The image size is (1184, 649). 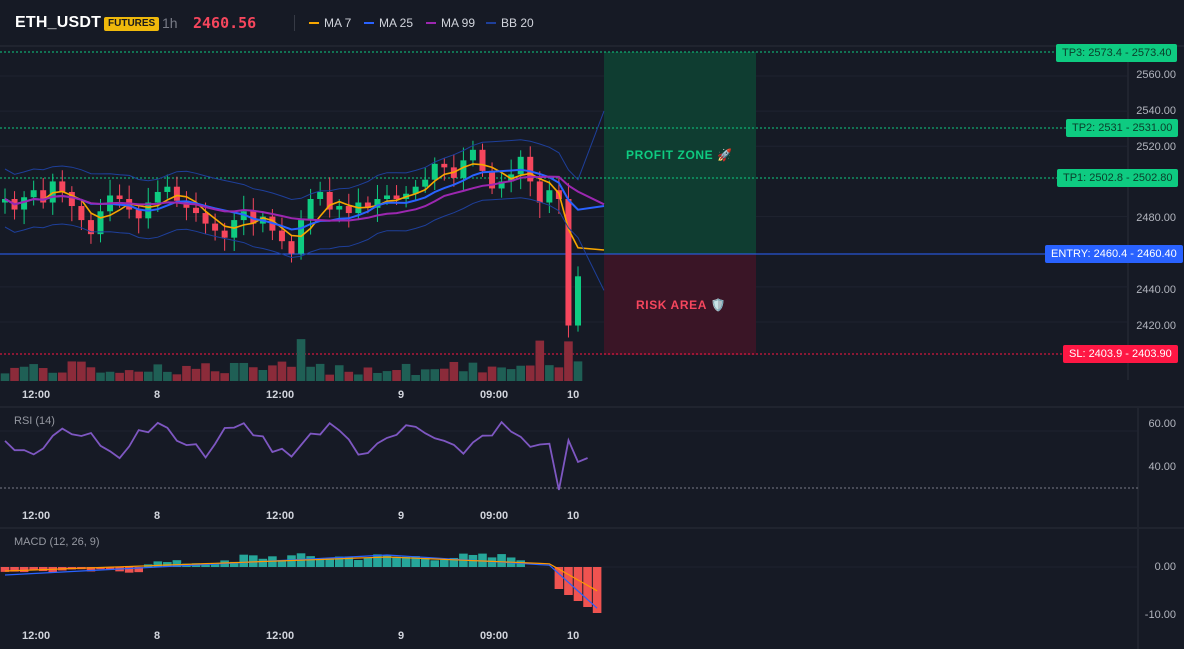 What do you see at coordinates (58, 22) in the screenshot?
I see `symbol-title: ETH_USDT` at bounding box center [58, 22].